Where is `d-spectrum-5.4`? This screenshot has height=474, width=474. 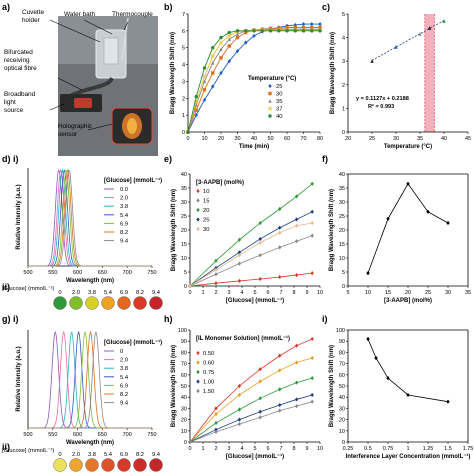 d-spectrum-5.4 is located at coordinates (90, 218).